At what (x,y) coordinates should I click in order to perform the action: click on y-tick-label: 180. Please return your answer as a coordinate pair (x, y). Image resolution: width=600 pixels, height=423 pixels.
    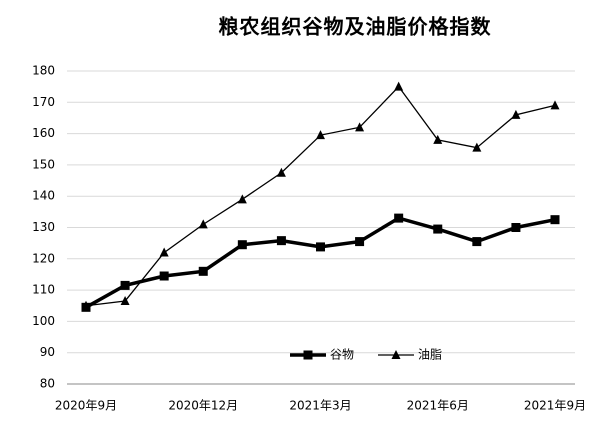
    Looking at the image, I should click on (43, 71).